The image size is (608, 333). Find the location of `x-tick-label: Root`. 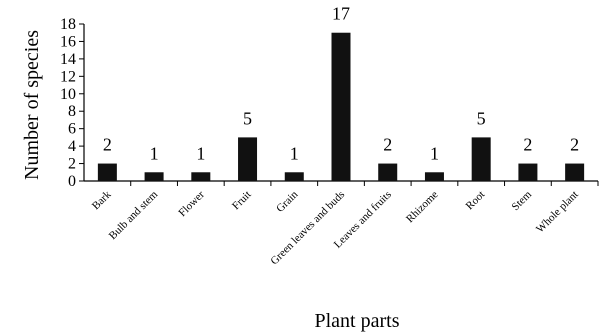

x-tick-label: Root is located at coordinates (476, 201).